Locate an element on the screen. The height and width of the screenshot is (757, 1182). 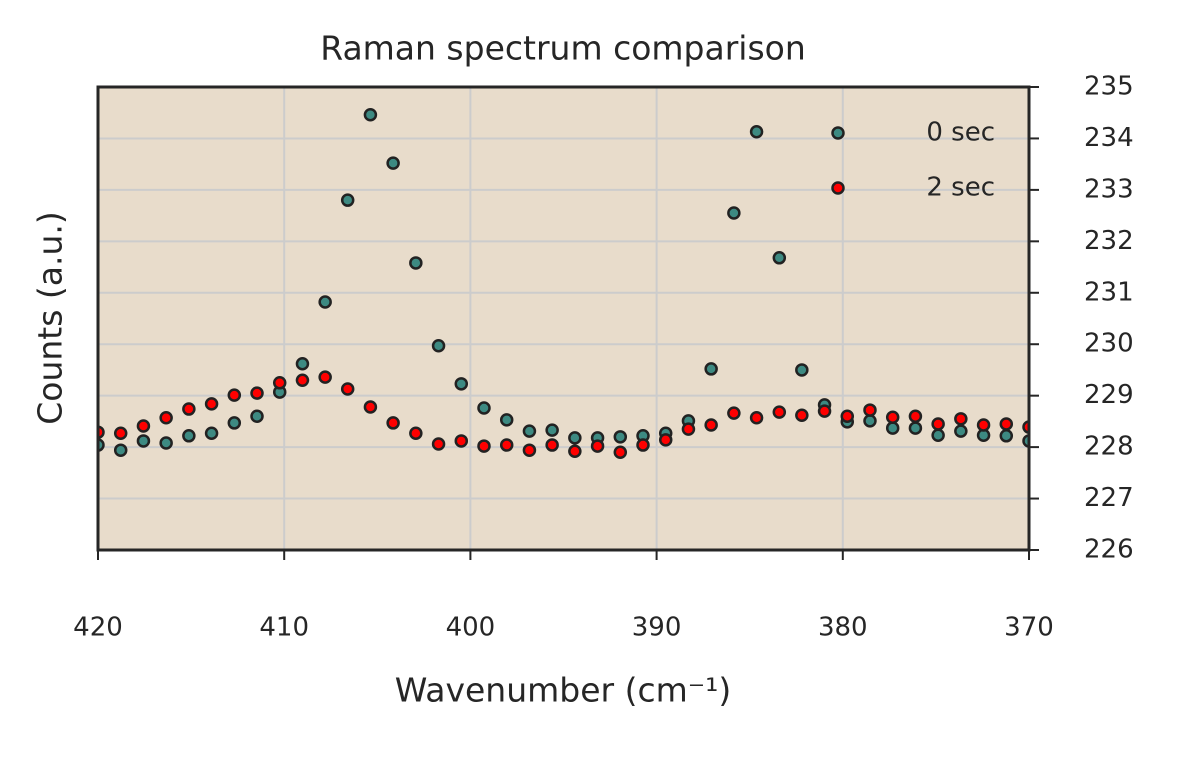
x-tick-label: 380 is located at coordinates (843, 628).